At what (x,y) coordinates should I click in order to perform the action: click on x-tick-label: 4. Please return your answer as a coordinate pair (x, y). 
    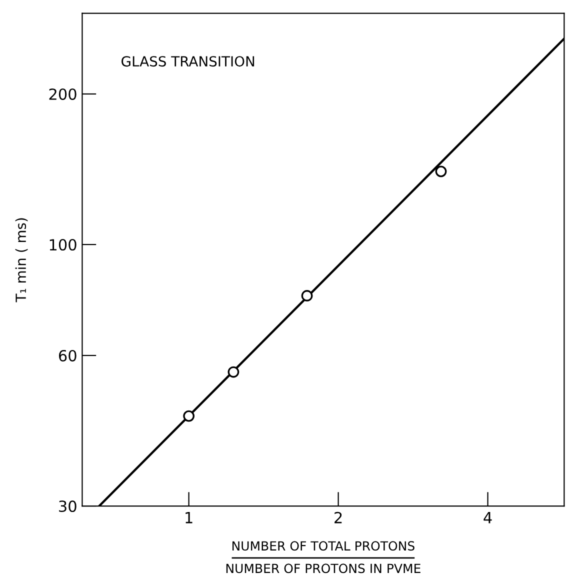
    Looking at the image, I should click on (488, 518).